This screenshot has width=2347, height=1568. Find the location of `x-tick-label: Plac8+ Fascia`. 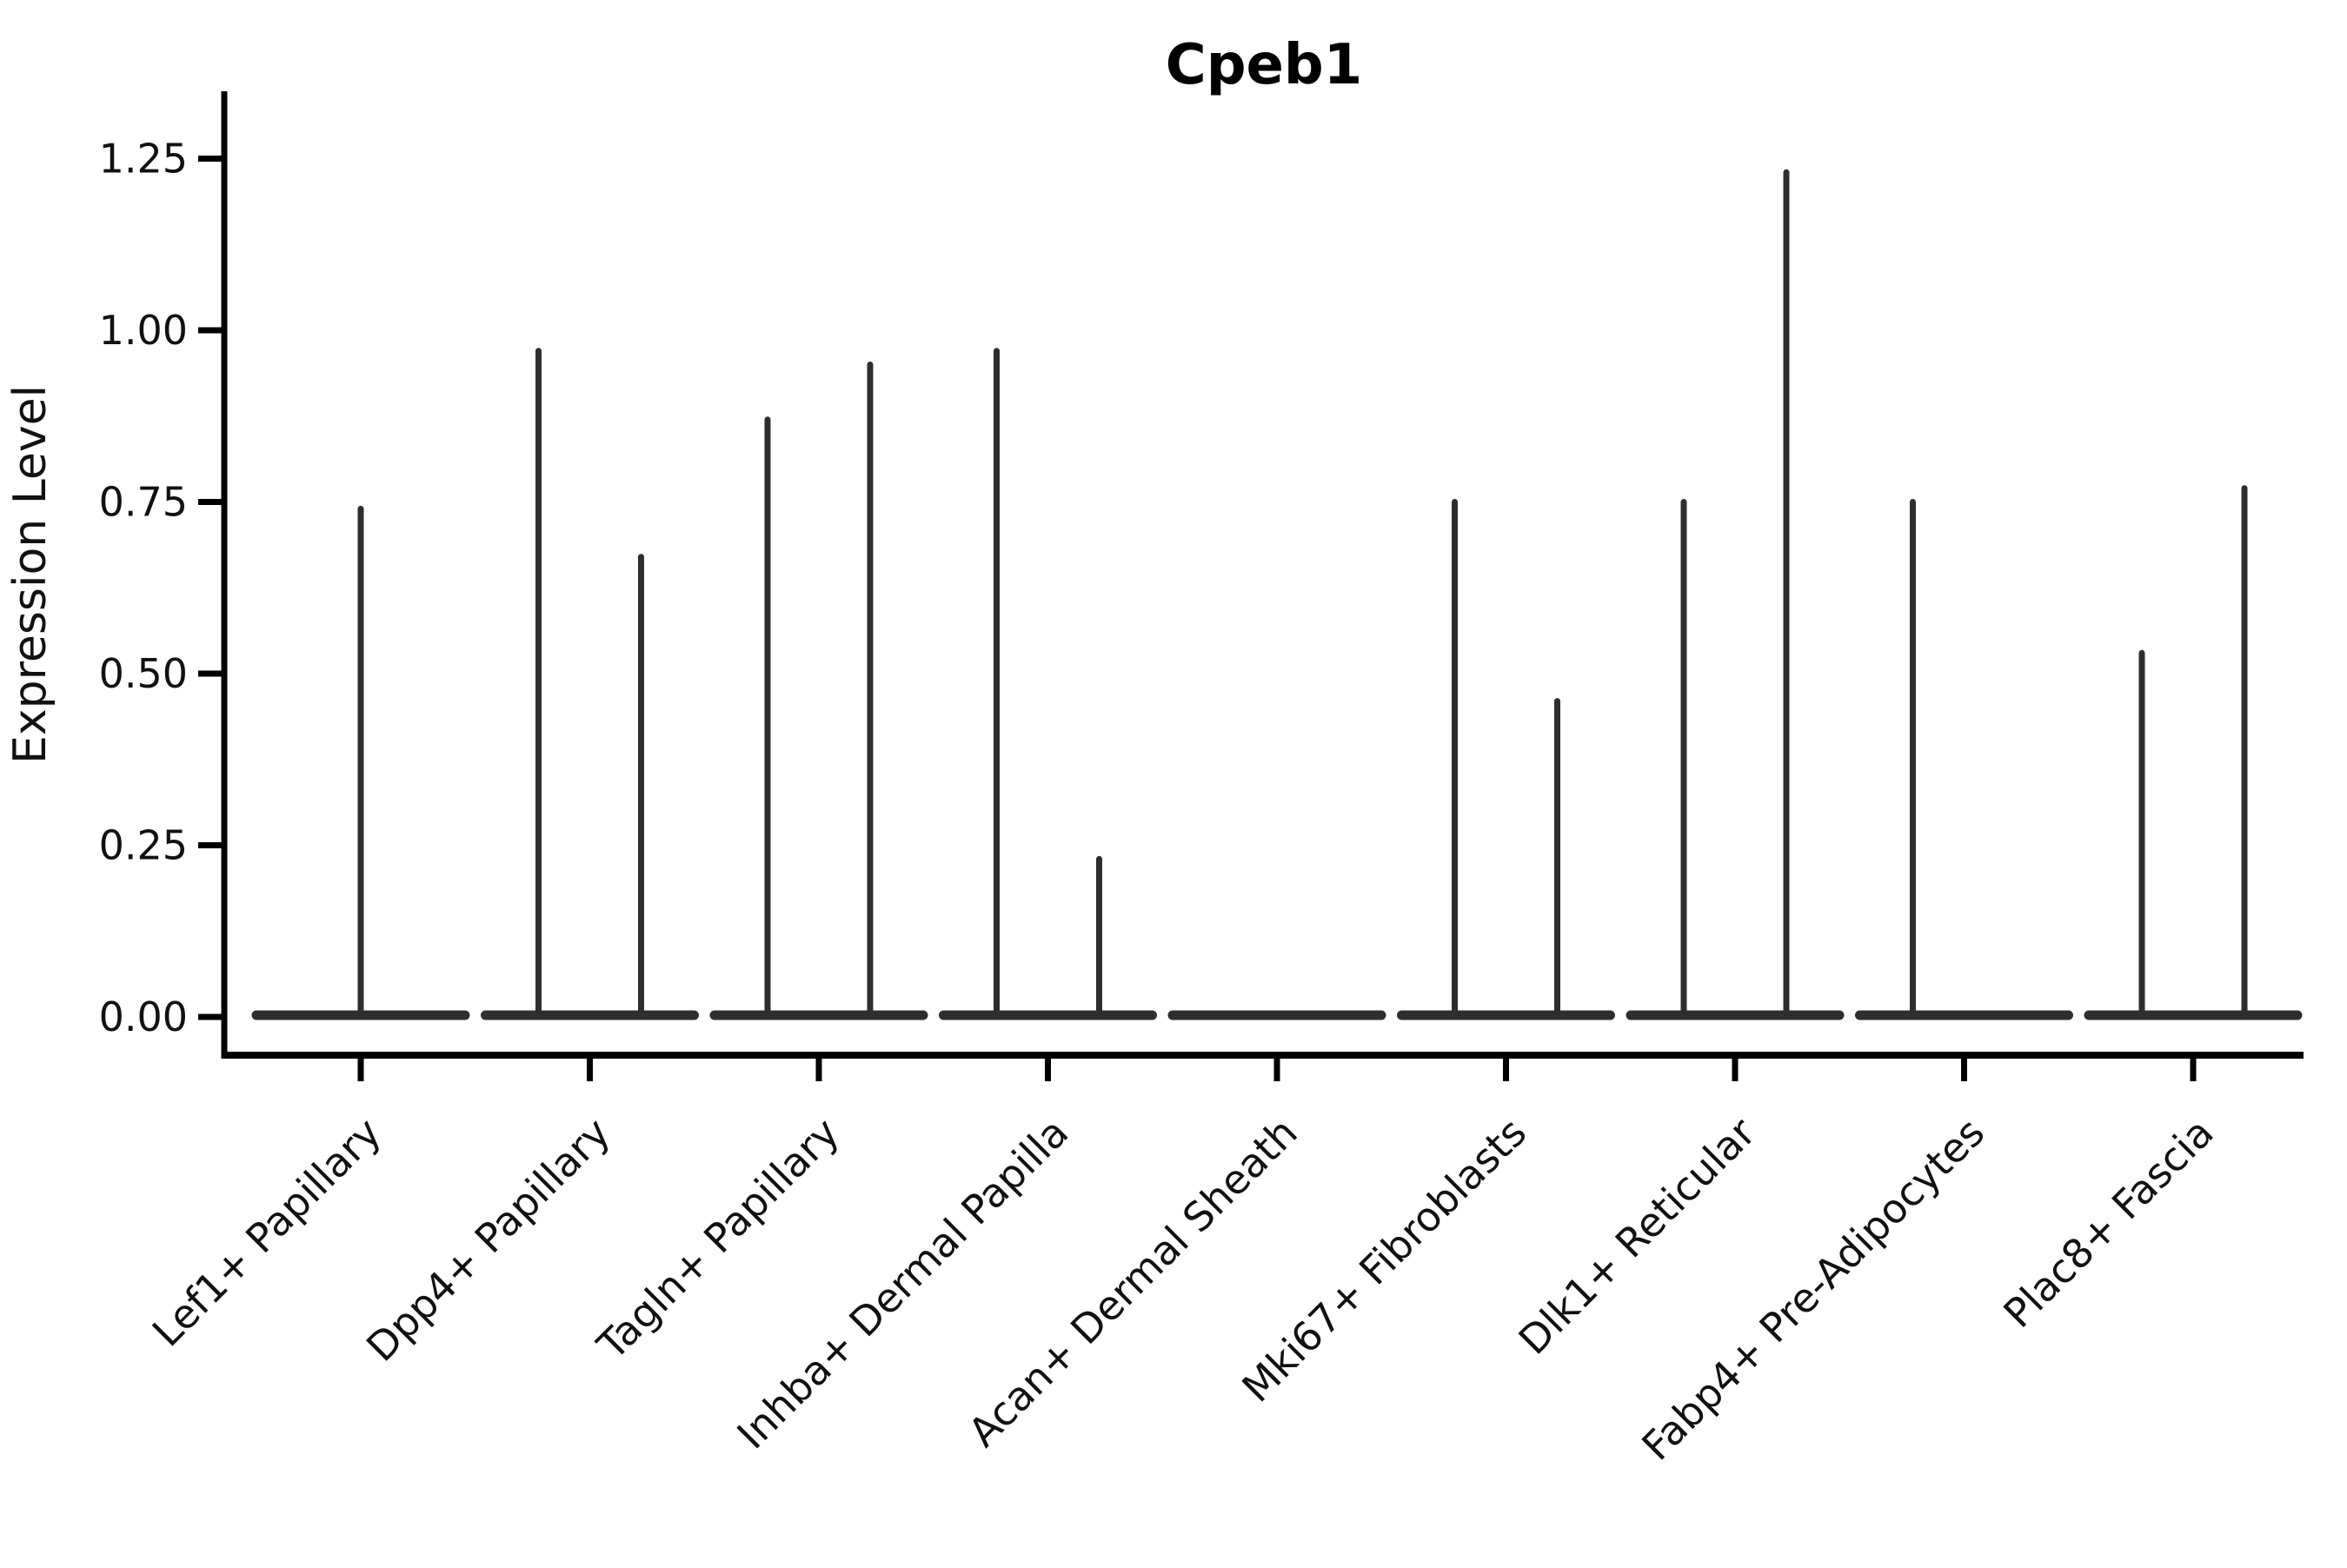

x-tick-label: Plac8+ Fascia is located at coordinates (2108, 1223).